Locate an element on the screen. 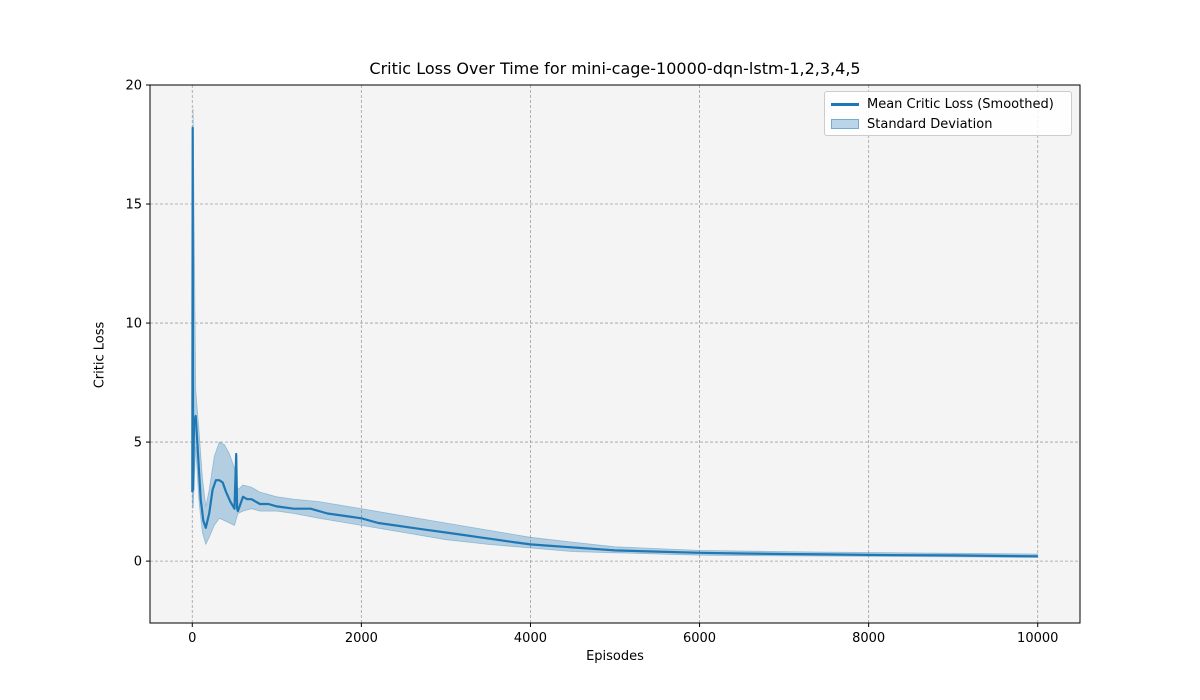 The height and width of the screenshot is (700, 1200). legend-line-swatch is located at coordinates (845, 104).